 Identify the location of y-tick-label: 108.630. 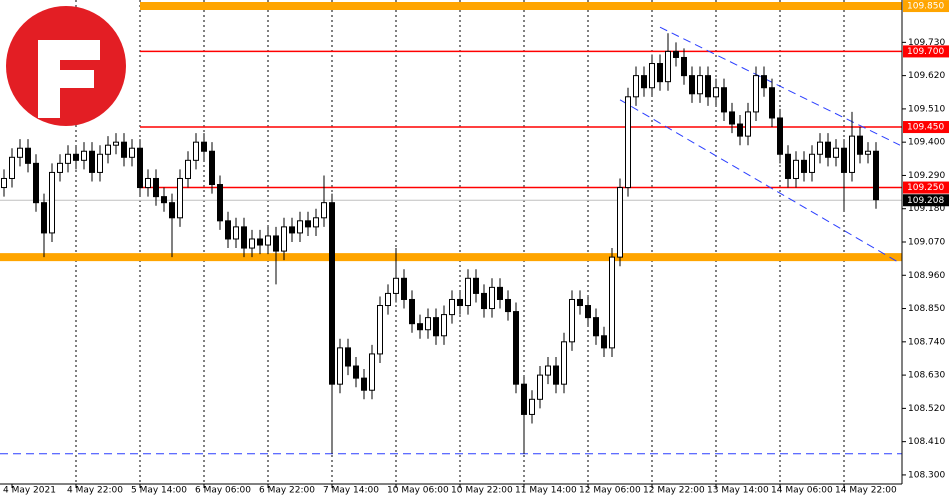
(926, 376).